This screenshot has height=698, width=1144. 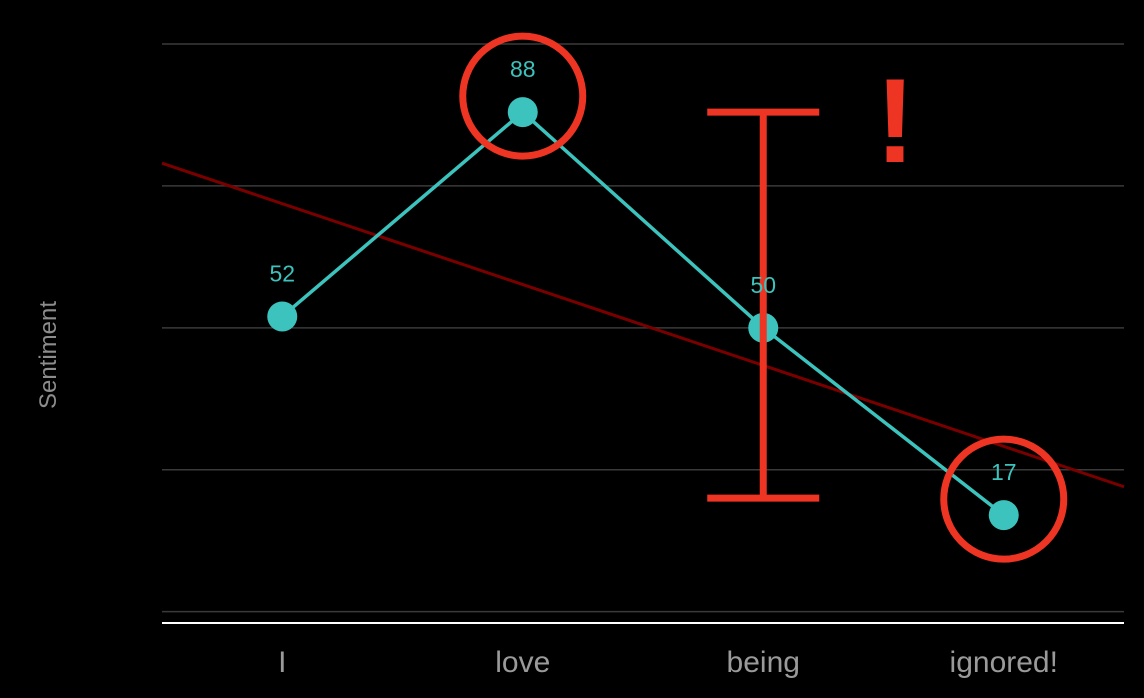 What do you see at coordinates (1004, 472) in the screenshot?
I see `data-label: 17` at bounding box center [1004, 472].